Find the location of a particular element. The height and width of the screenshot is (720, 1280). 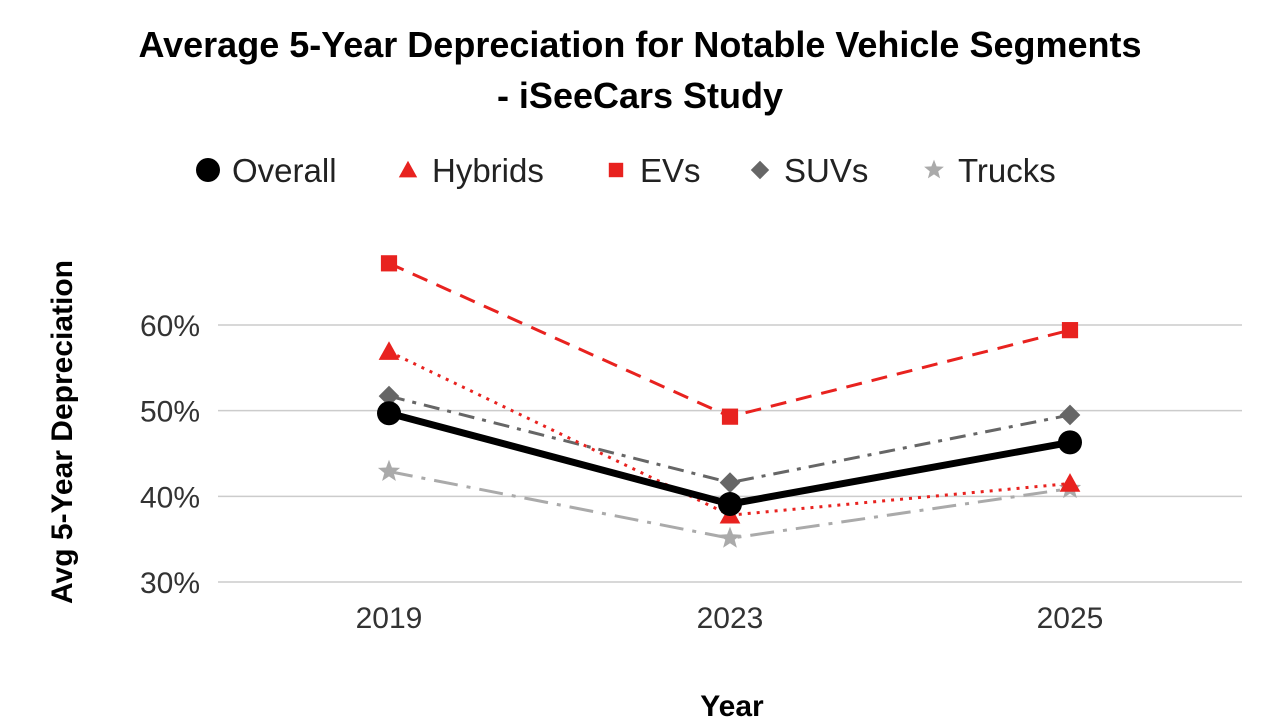

legend-label-hybrids: Hybrids is located at coordinates (488, 170).